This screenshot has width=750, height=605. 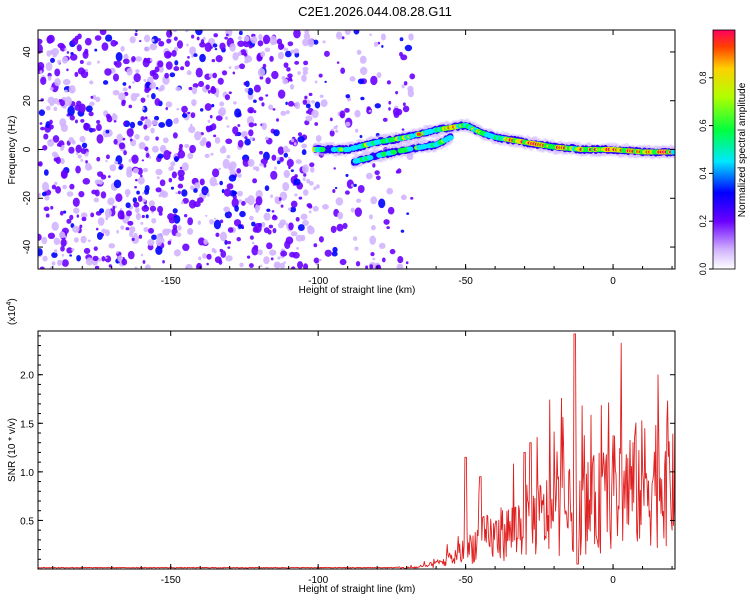 What do you see at coordinates (375, 11) in the screenshot?
I see `figure-title: C2E1.2026.044.08.28.G11` at bounding box center [375, 11].